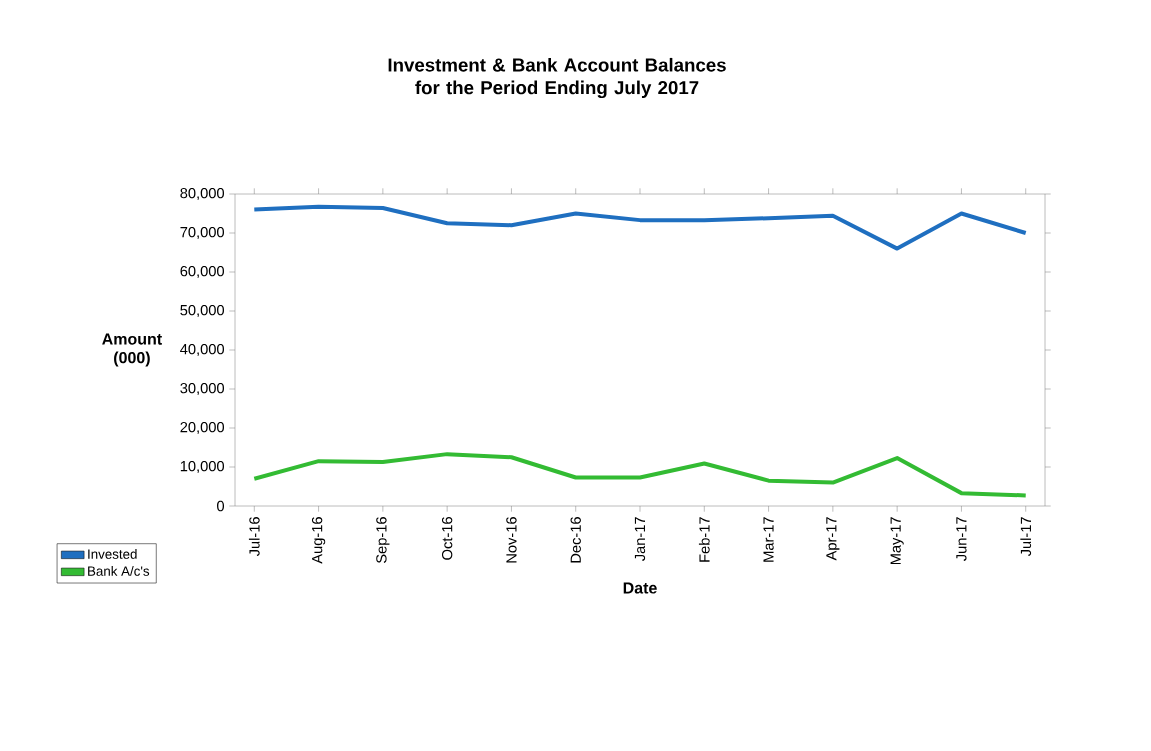  Describe the element at coordinates (318, 540) in the screenshot. I see `x-tick-label: Aug-16` at that location.